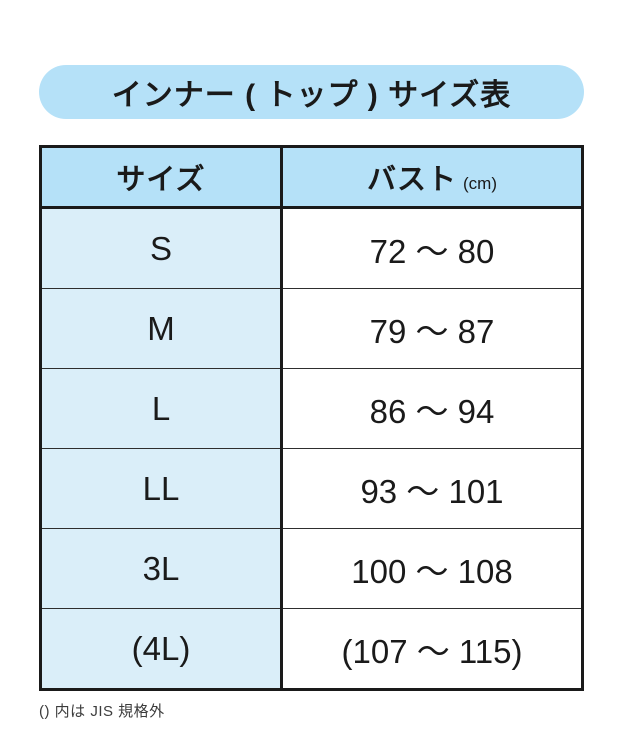  What do you see at coordinates (161, 328) in the screenshot?
I see `size-cell: M` at bounding box center [161, 328].